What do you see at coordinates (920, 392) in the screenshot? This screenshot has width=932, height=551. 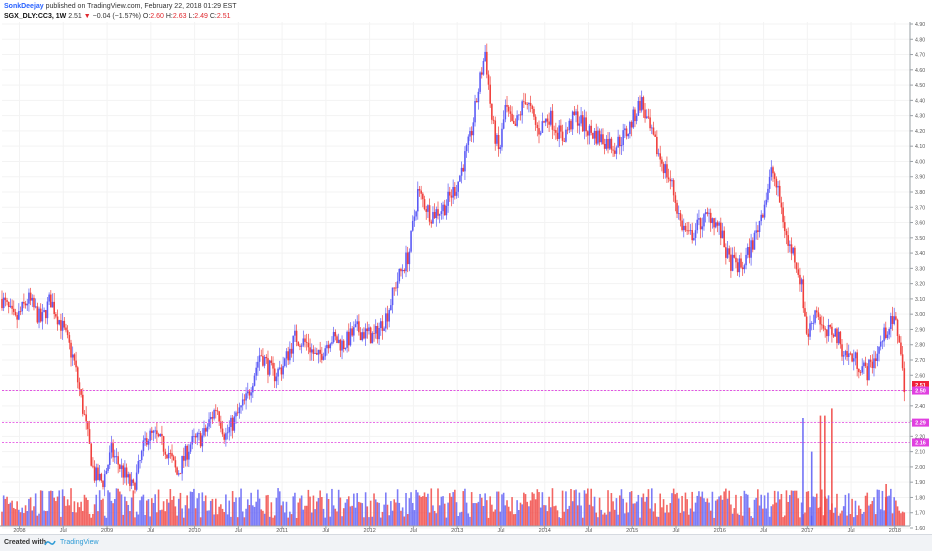 I see `price-label-text: 2.50` at bounding box center [920, 392].